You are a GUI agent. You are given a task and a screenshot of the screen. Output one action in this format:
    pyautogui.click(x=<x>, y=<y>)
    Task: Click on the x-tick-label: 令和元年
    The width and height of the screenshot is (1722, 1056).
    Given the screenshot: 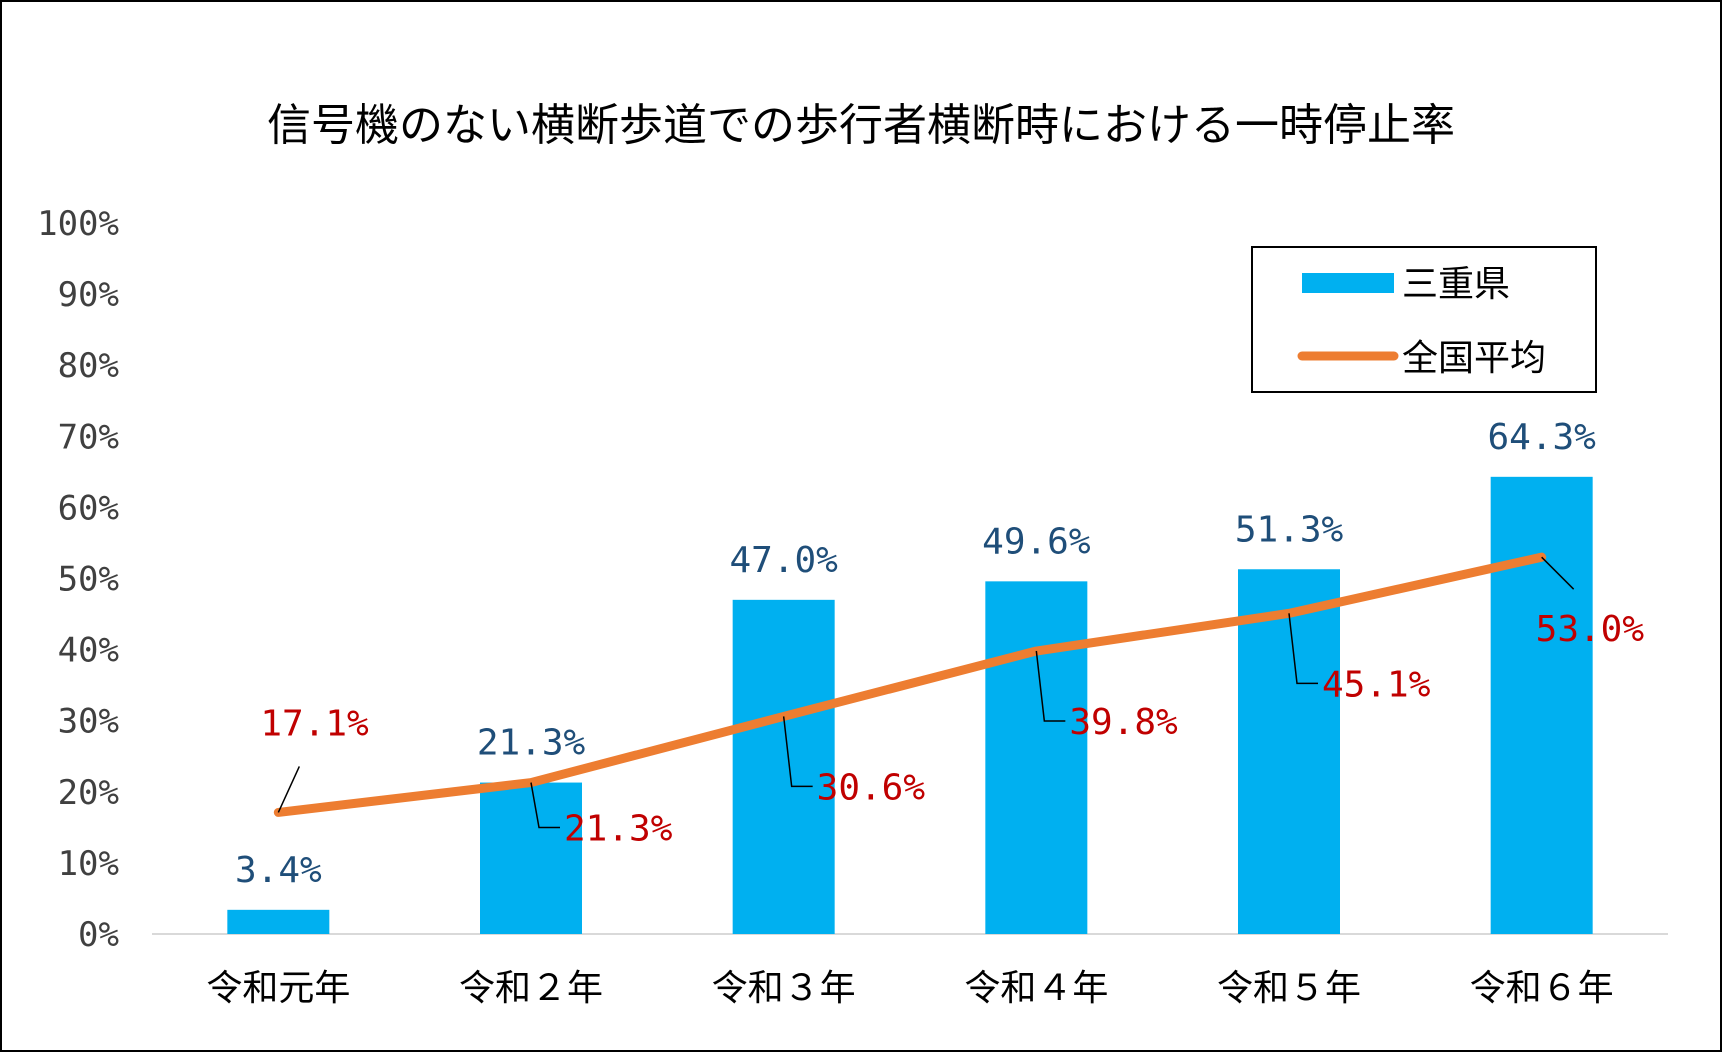 What is the action you would take?
    pyautogui.click(x=278, y=988)
    